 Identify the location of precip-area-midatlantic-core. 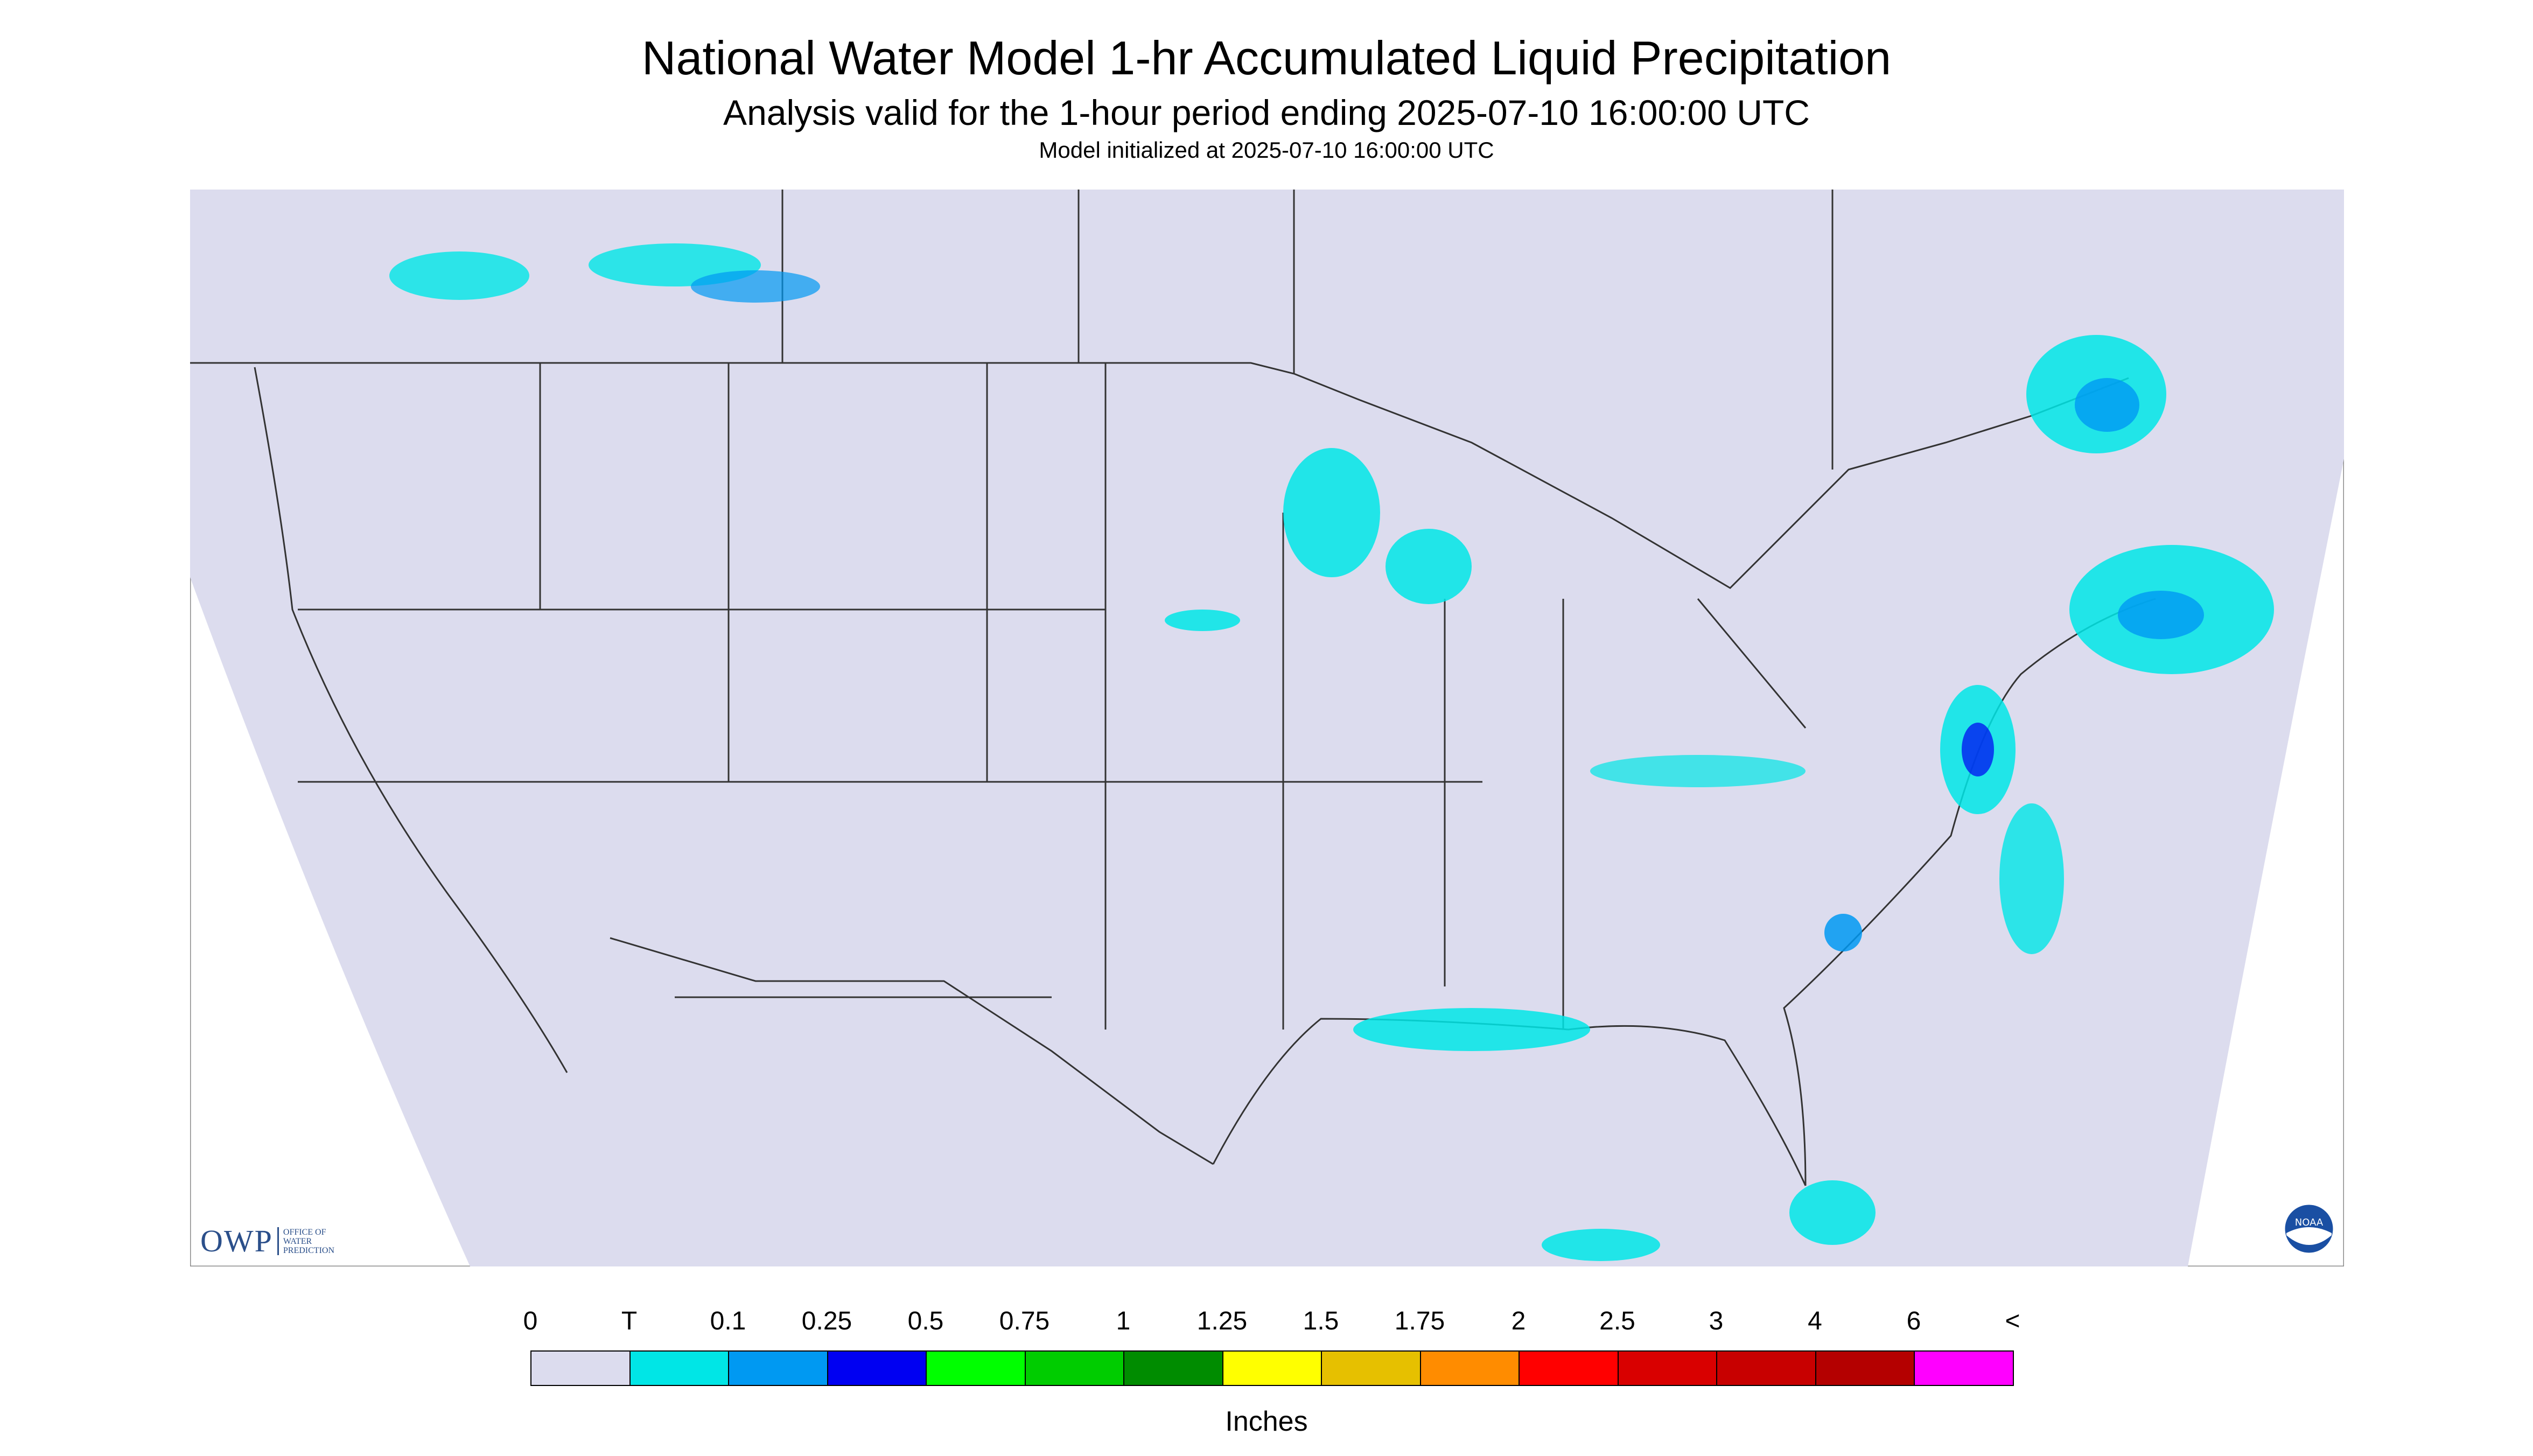
(1978, 749).